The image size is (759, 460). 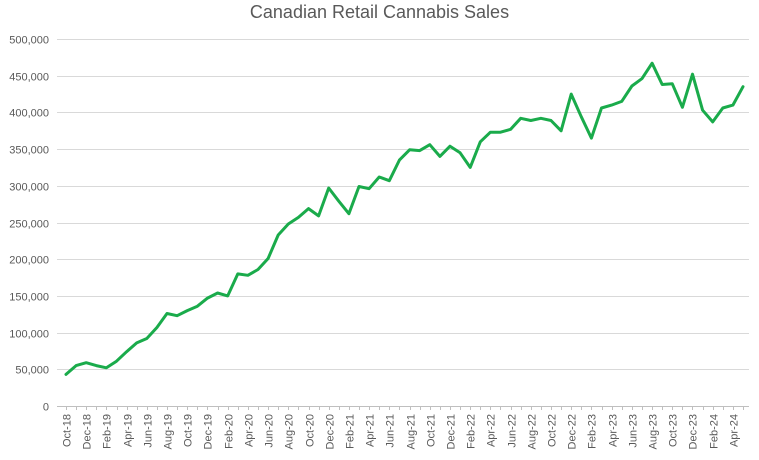 I want to click on x-tick-label: Aug-23, so click(x=654, y=431).